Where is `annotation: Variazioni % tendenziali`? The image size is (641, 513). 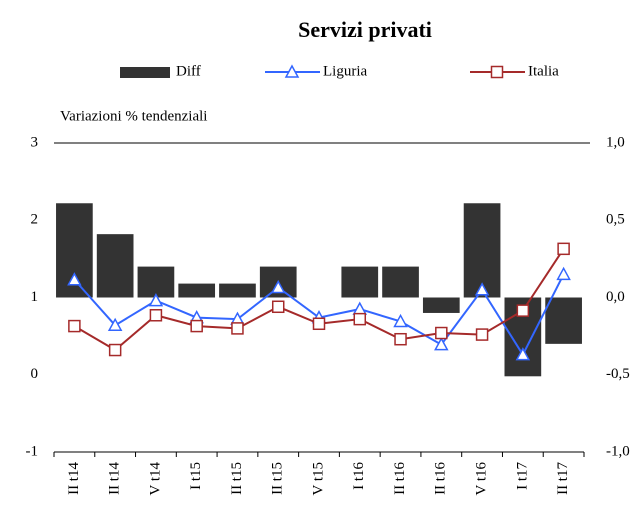
annotation: Variazioni % tendenziali is located at coordinates (133, 116).